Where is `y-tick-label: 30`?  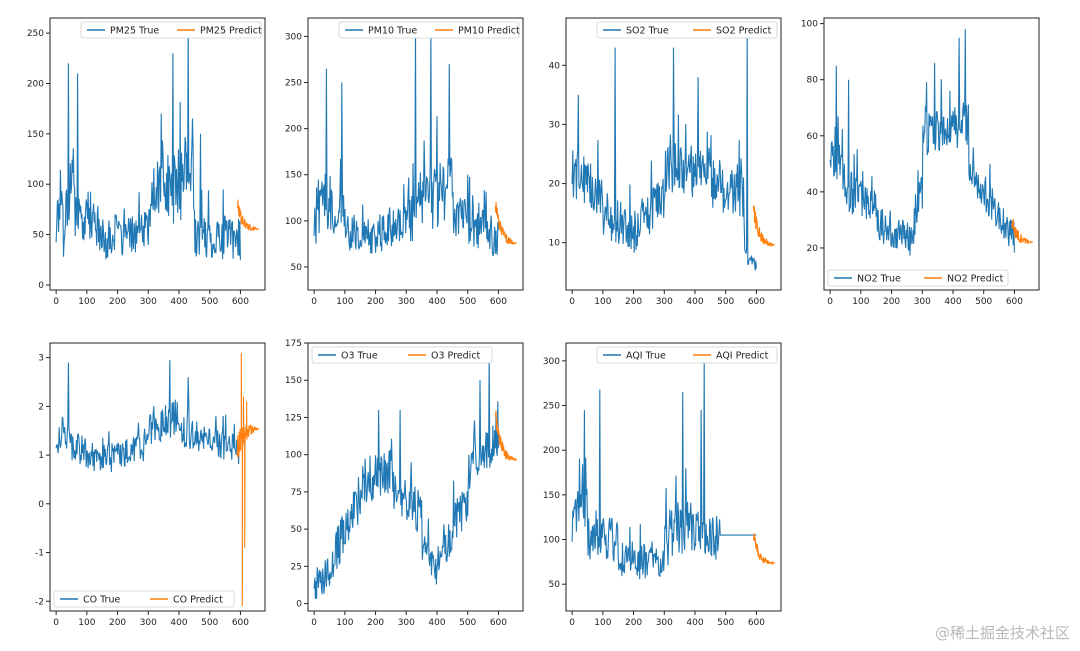
y-tick-label: 30 is located at coordinates (555, 125).